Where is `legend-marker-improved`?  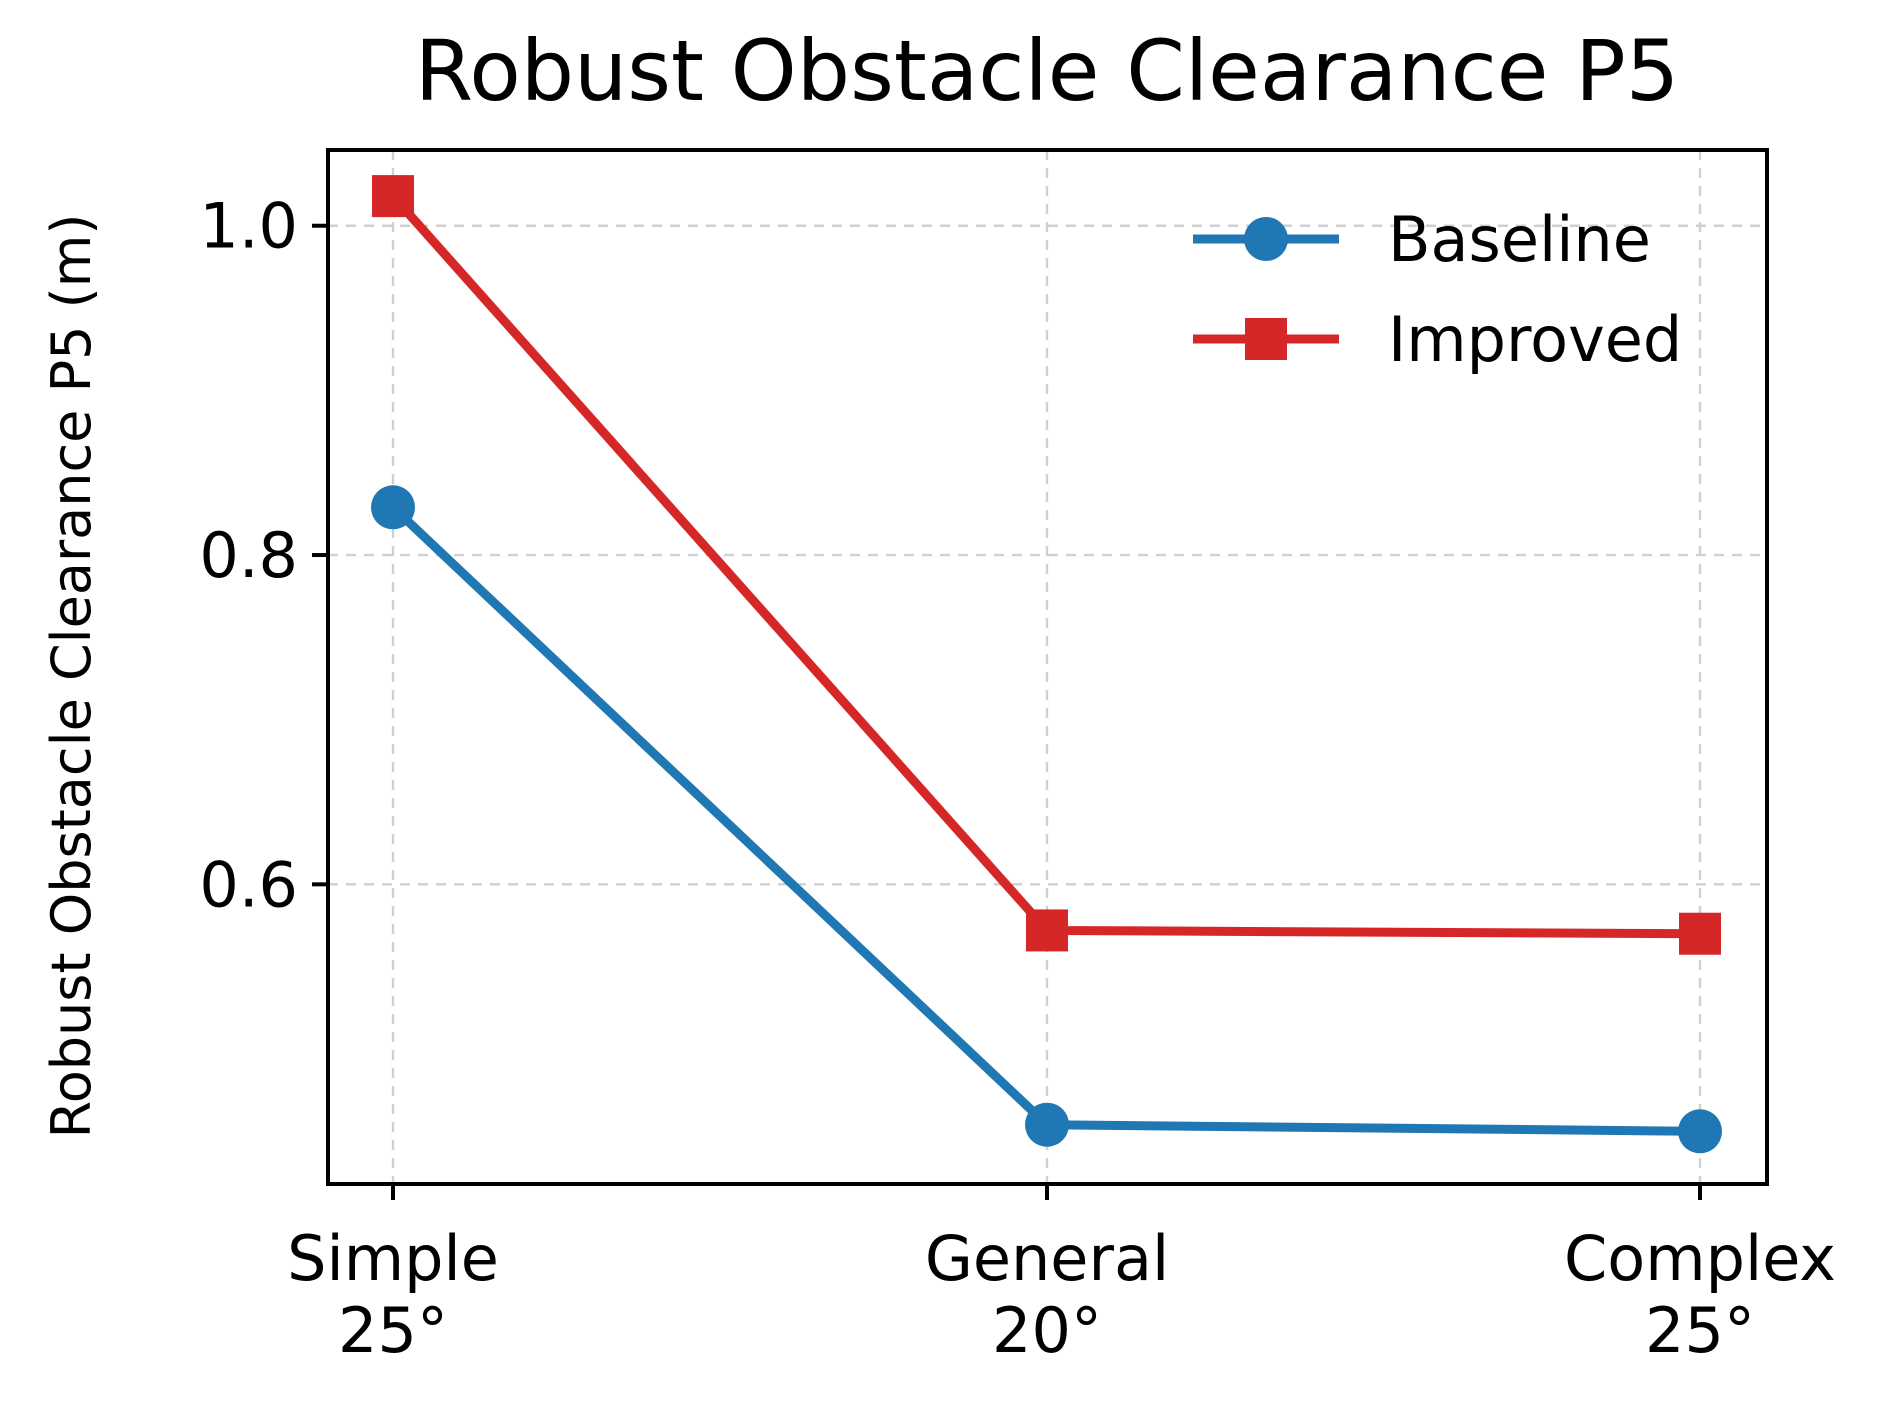 legend-marker-improved is located at coordinates (1266, 339).